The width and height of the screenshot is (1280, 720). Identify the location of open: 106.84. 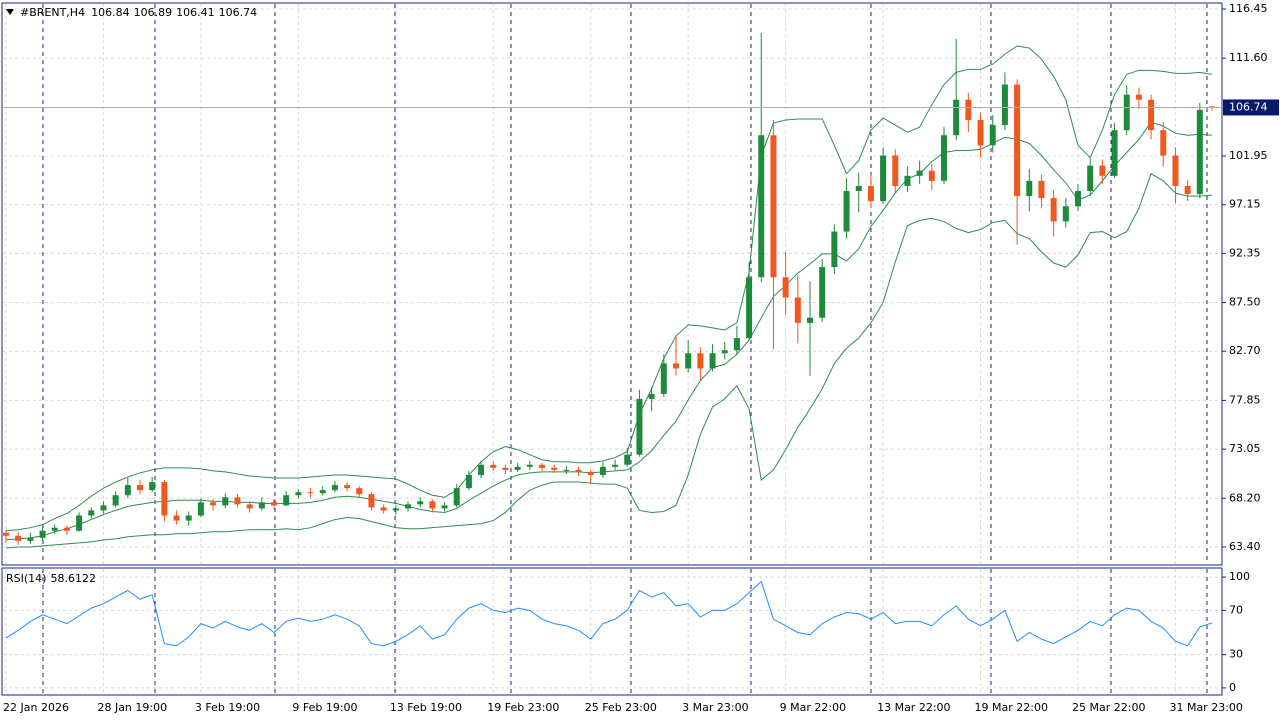
(110, 12).